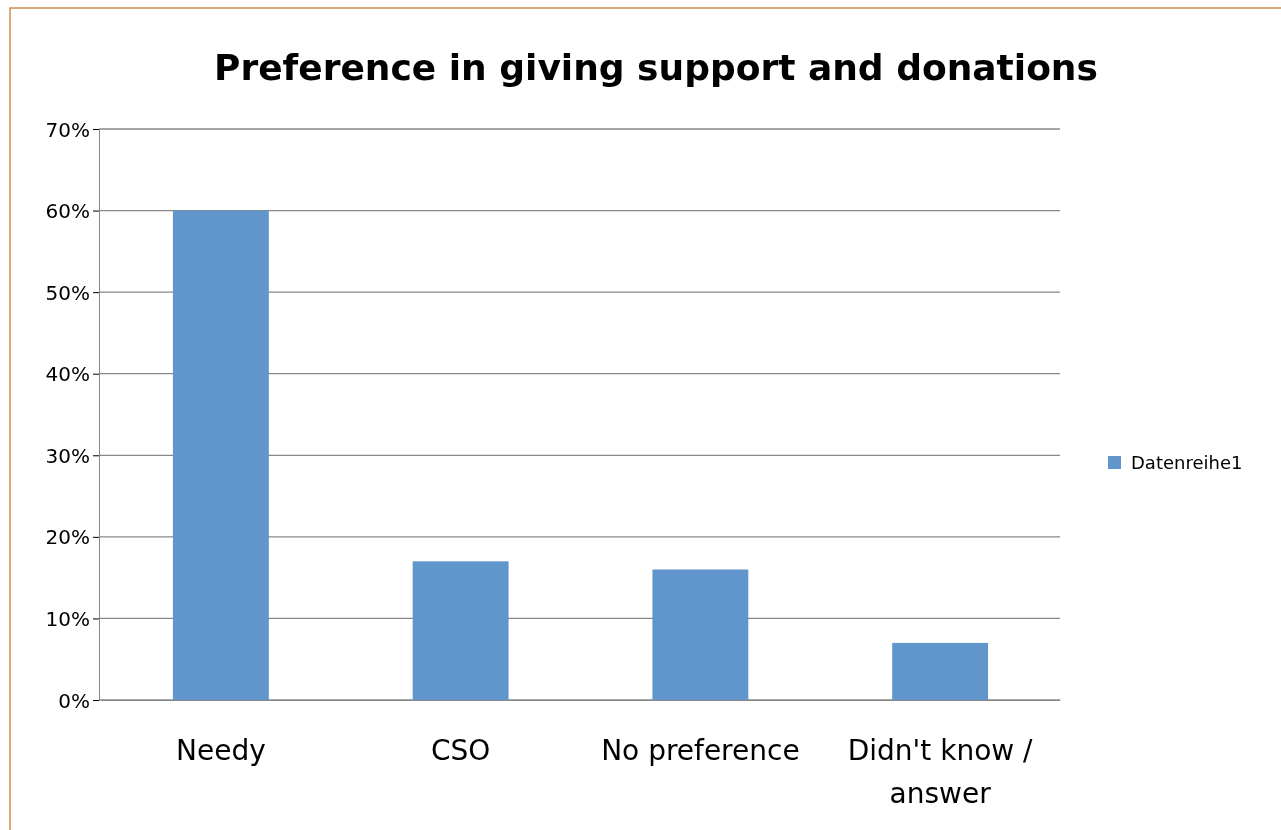 The height and width of the screenshot is (830, 1281). What do you see at coordinates (67, 129) in the screenshot?
I see `y-tick-label: 70%` at bounding box center [67, 129].